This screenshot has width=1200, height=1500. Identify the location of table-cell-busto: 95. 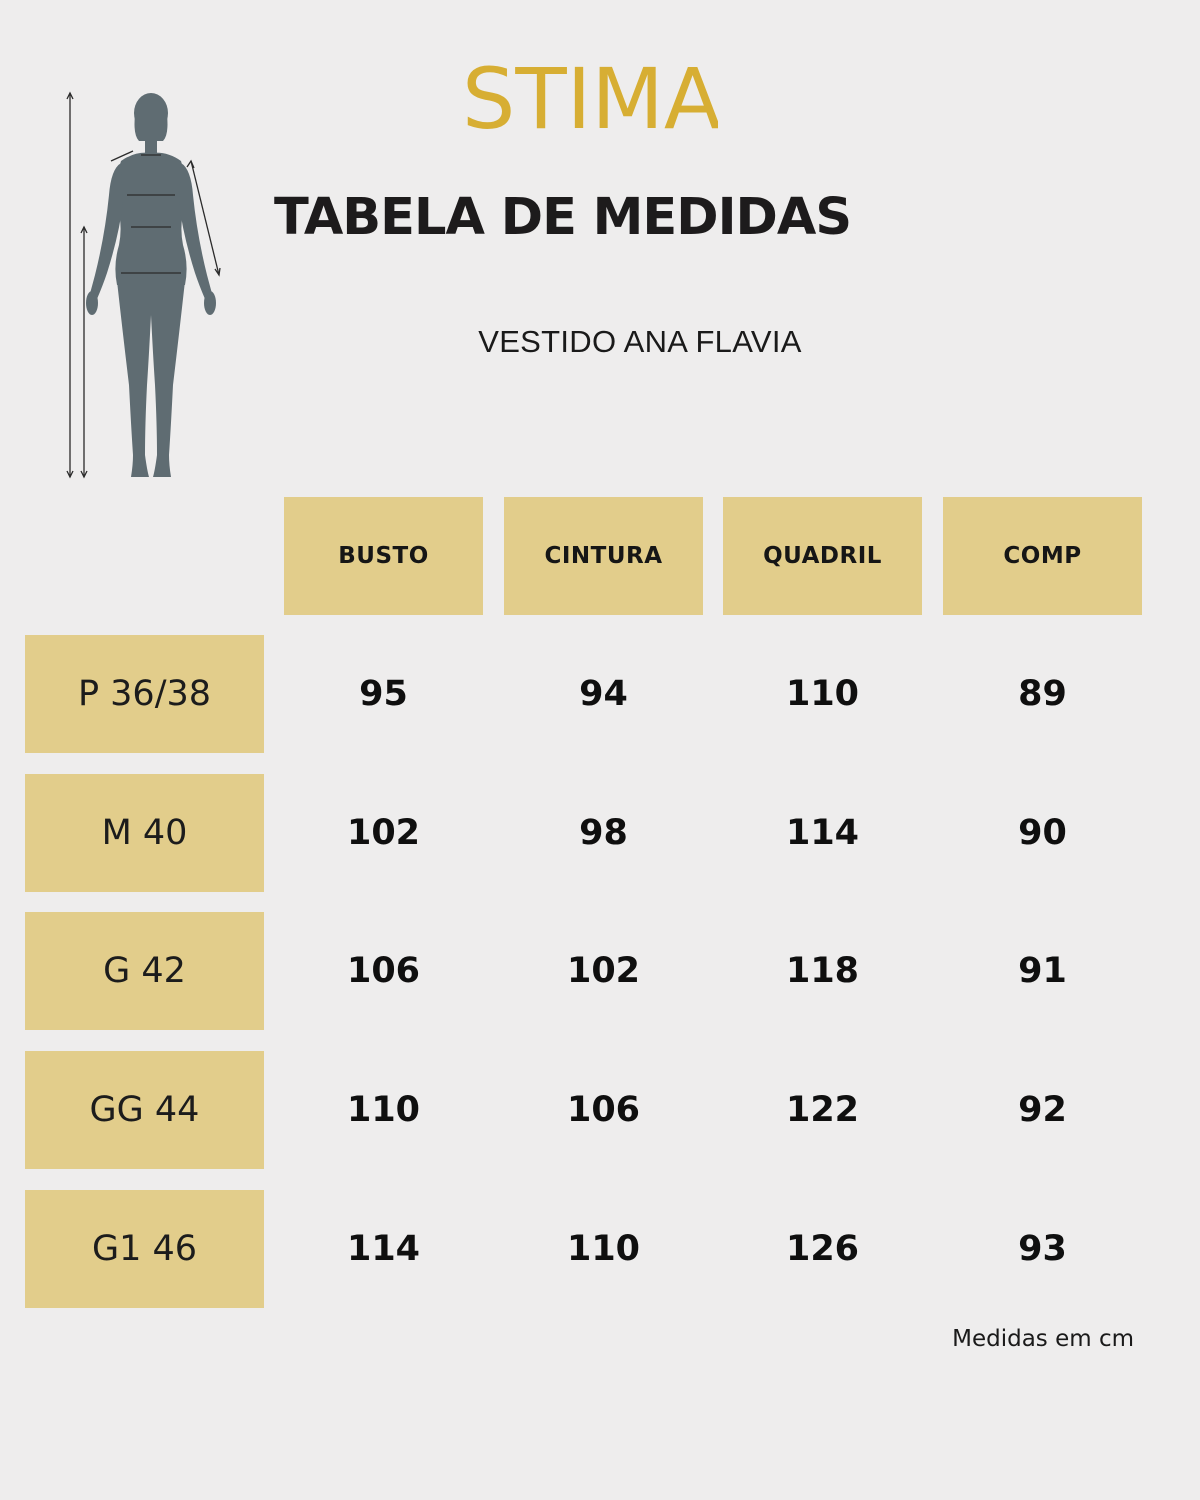
(383, 694).